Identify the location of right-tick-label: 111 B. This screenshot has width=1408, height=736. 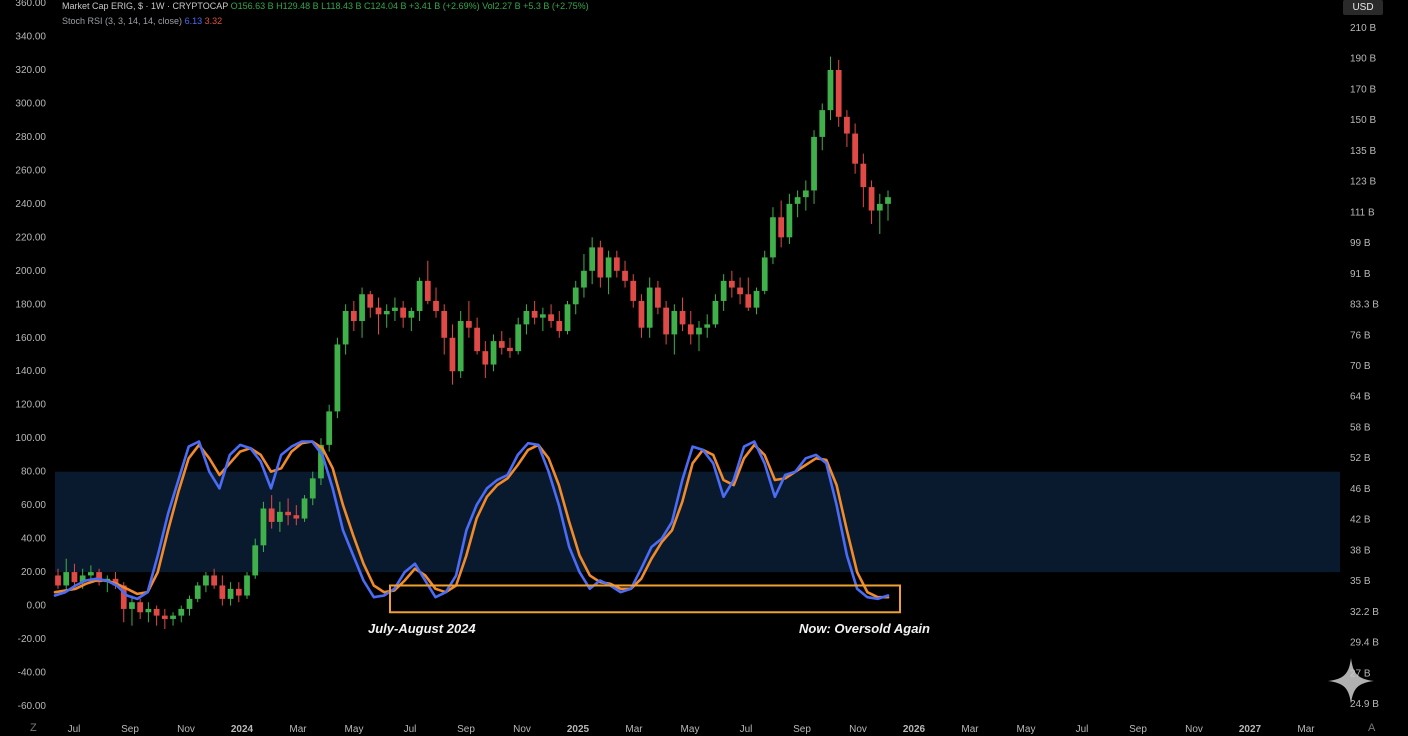
(1362, 212).